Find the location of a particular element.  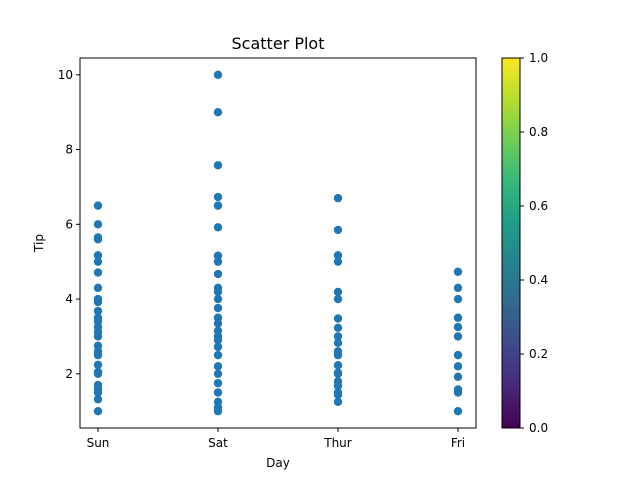

y-tick-label: 6 is located at coordinates (69, 224).